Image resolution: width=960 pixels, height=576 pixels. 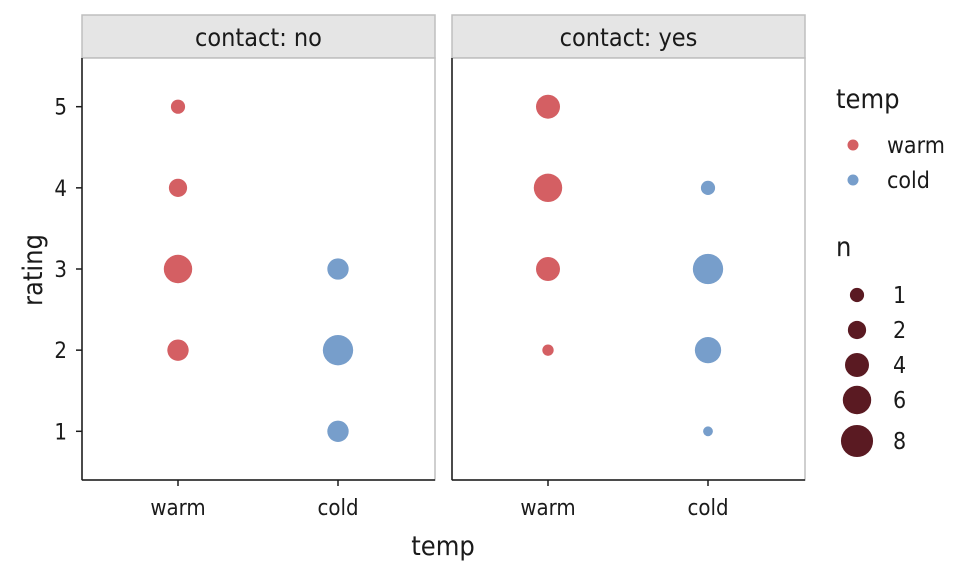 I want to click on size-legend-label: 4, so click(x=899, y=366).